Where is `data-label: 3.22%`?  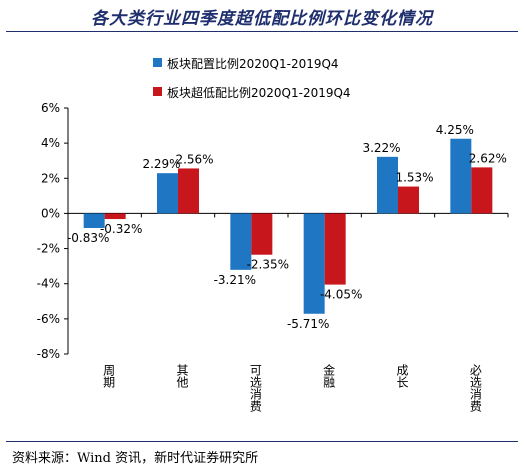 data-label: 3.22% is located at coordinates (381, 148).